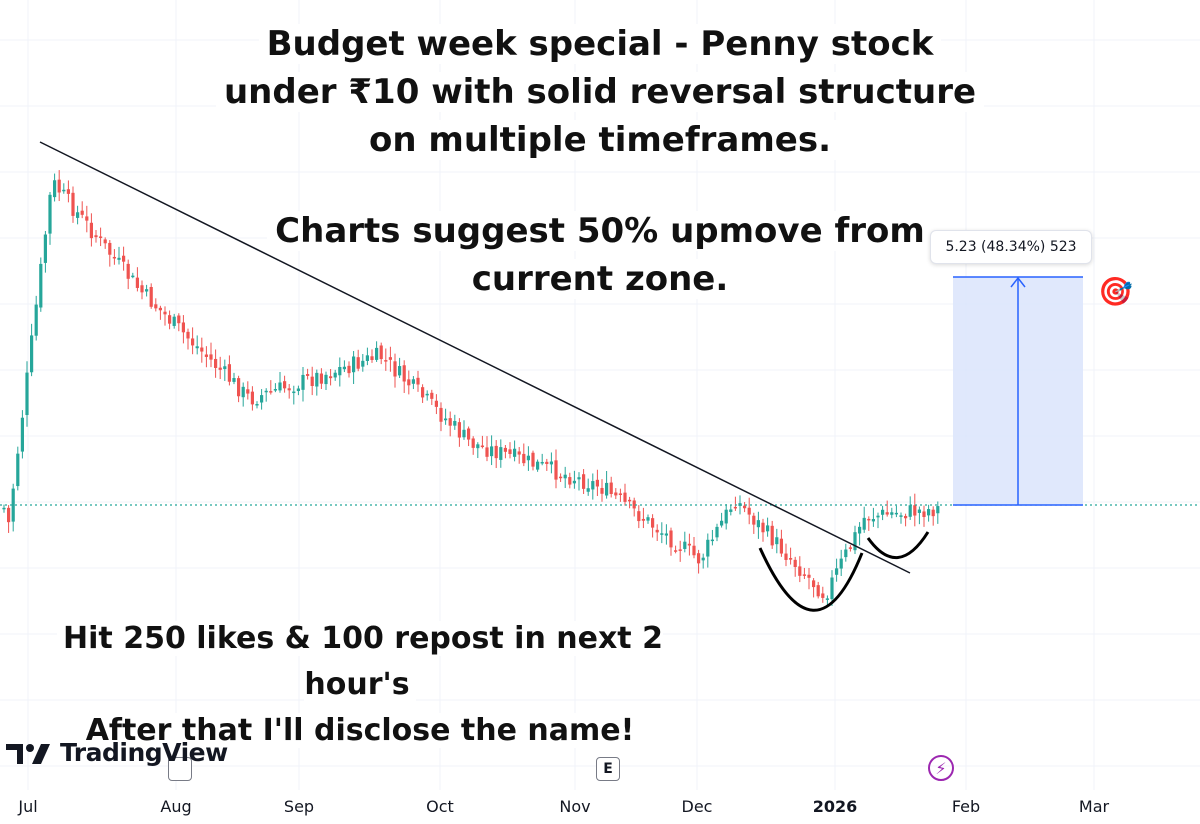 Image resolution: width=1200 pixels, height=824 pixels. What do you see at coordinates (966, 806) in the screenshot?
I see `x-tick-label: Feb` at bounding box center [966, 806].